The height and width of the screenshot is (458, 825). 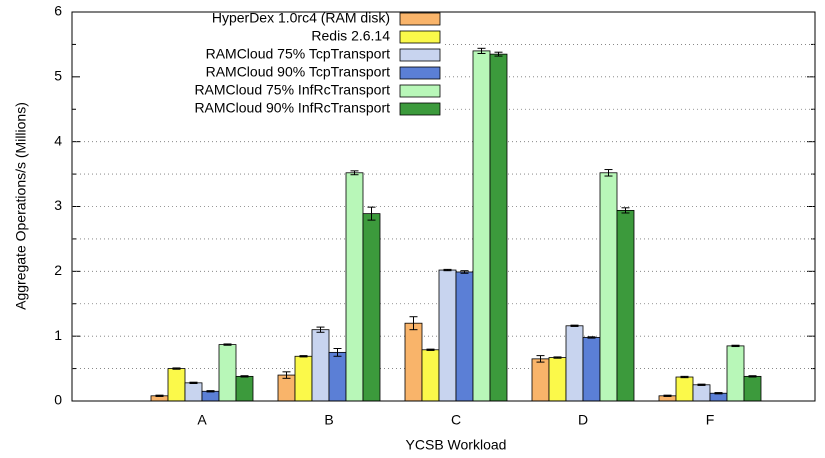 I want to click on y-tick-label: 6, so click(x=58, y=11).